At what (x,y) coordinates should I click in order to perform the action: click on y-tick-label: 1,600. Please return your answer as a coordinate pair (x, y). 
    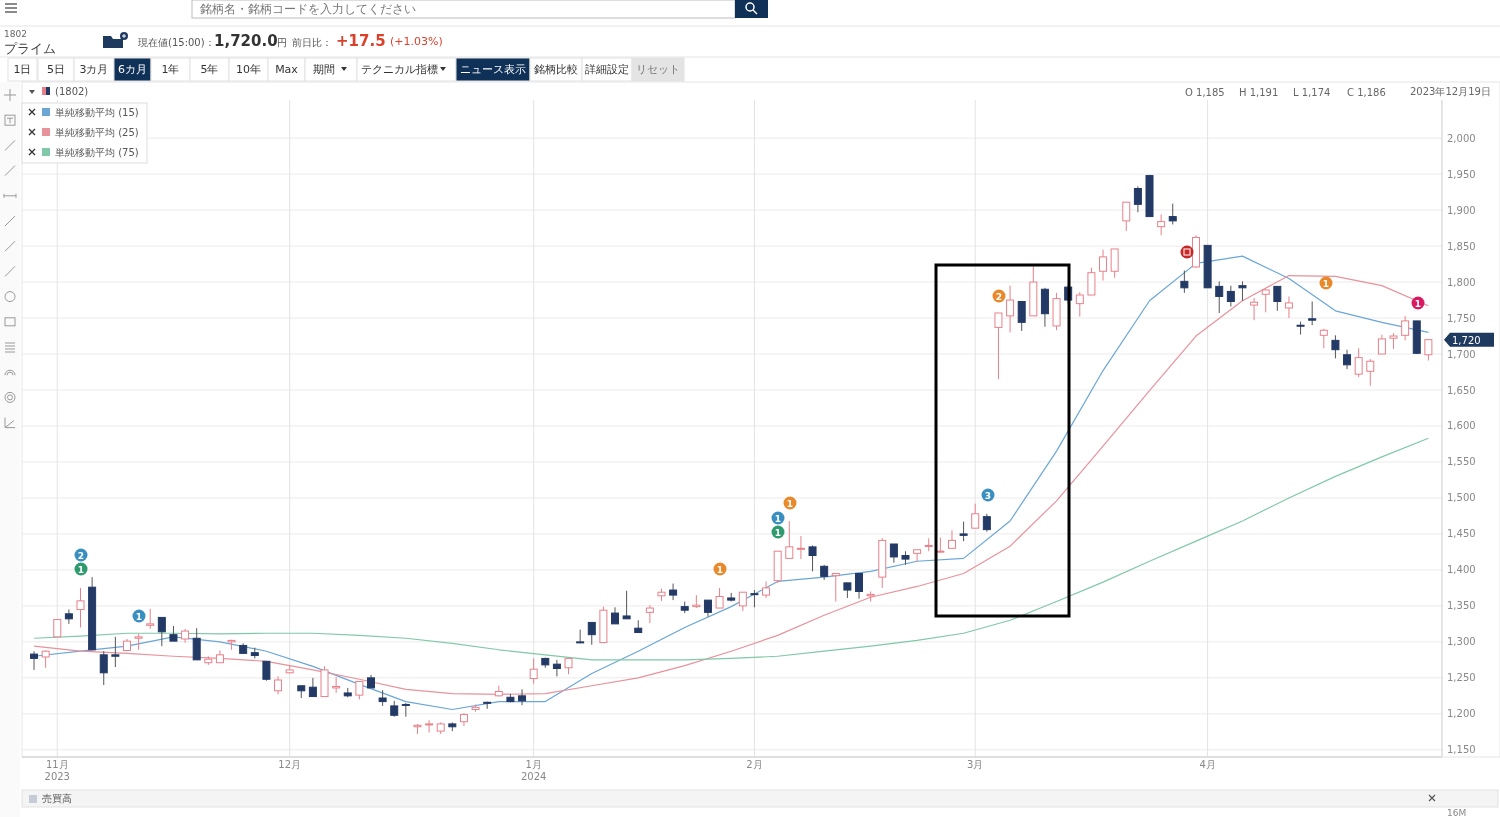
    Looking at the image, I should click on (1461, 426).